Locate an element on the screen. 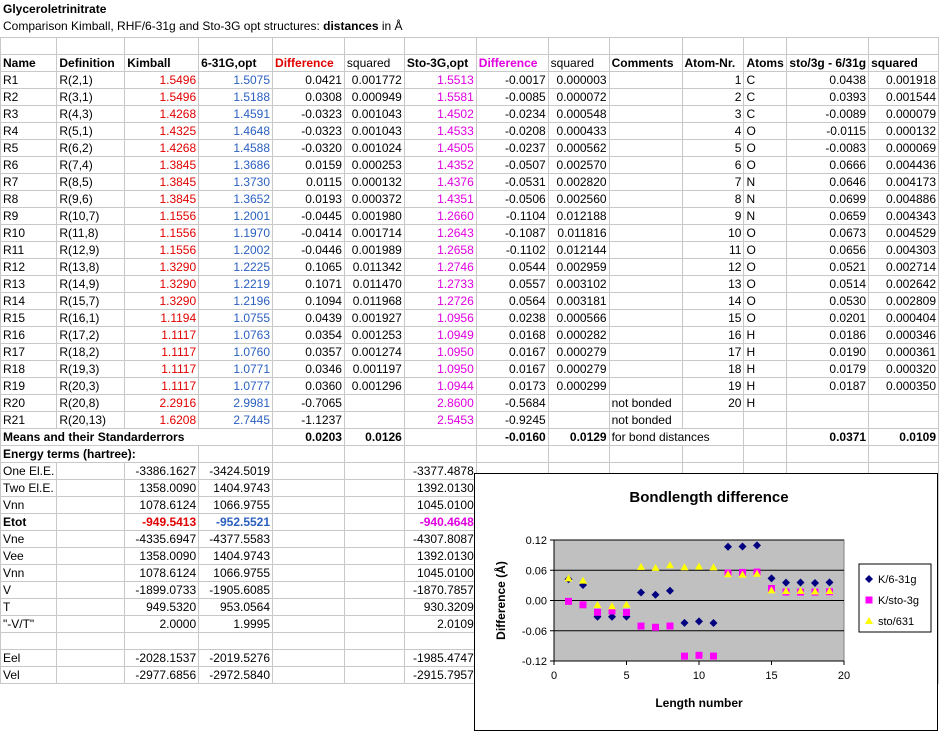  column-header: squared is located at coordinates (374, 63).